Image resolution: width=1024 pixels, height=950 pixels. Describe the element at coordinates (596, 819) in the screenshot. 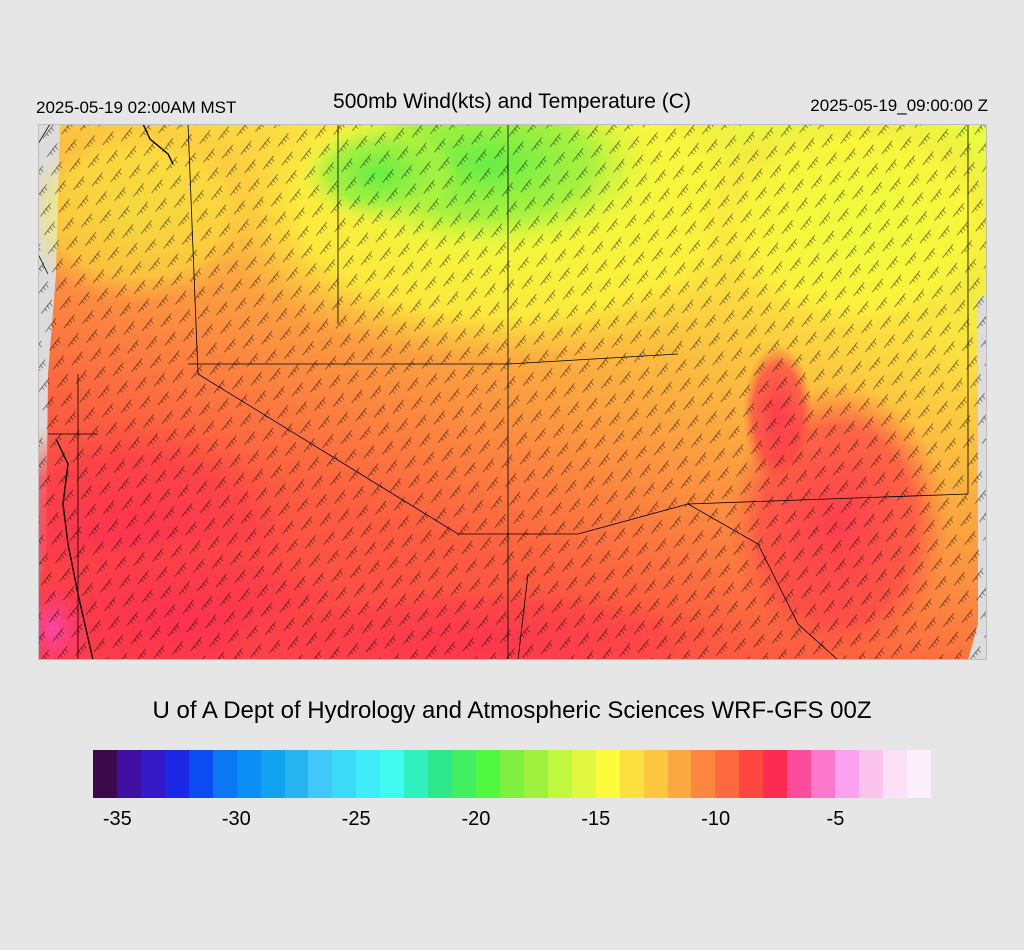

I see `colorbar-tick-label: -15` at that location.